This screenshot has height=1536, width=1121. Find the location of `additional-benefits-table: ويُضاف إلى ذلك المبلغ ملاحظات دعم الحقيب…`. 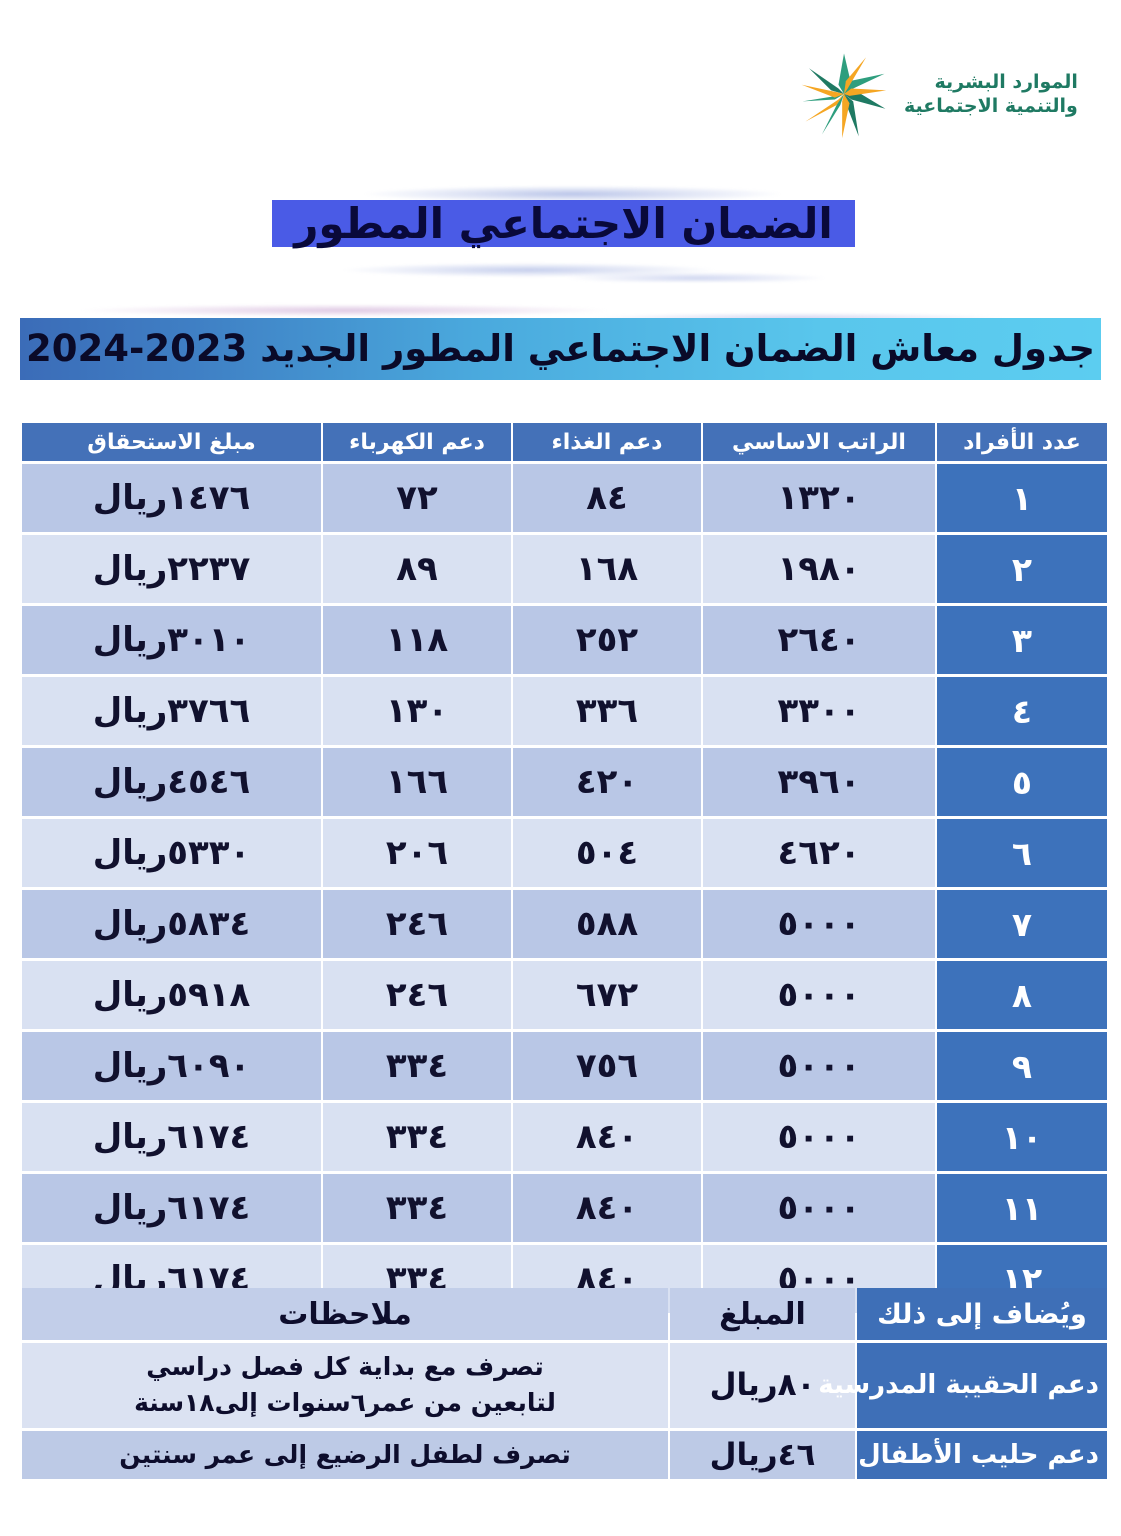

additional-benefits-table: ويُضاف إلى ذلك المبلغ ملاحظات دعم الحقيب… is located at coordinates (564, 1383).